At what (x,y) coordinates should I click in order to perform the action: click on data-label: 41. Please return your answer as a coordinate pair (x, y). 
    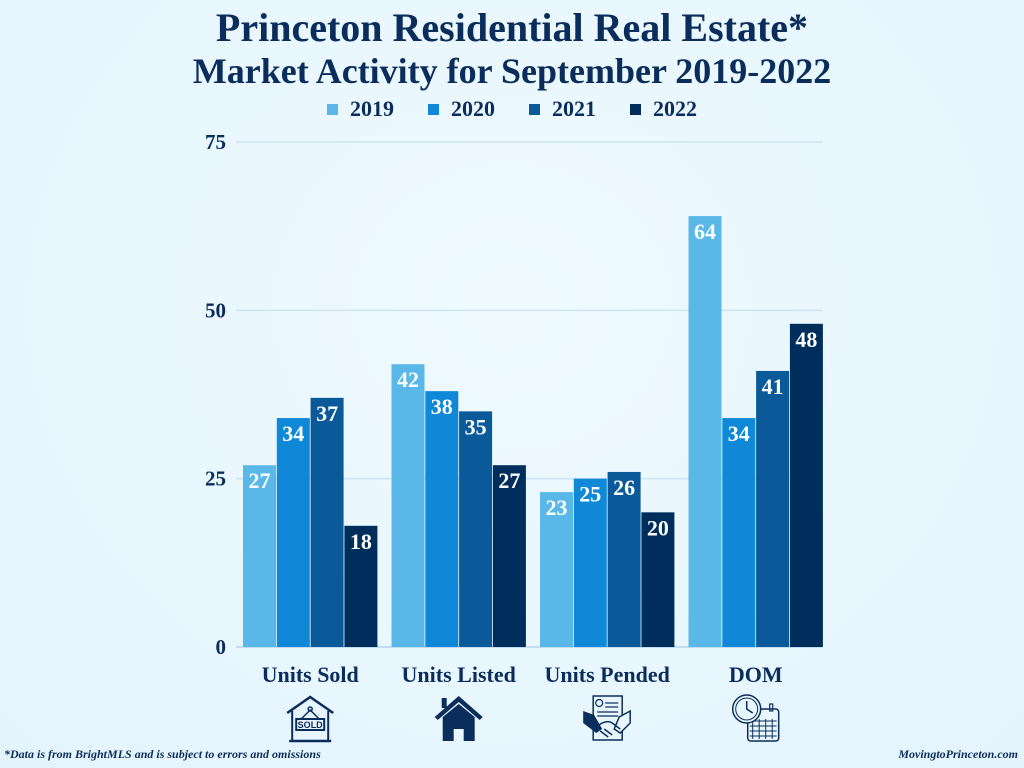
    Looking at the image, I should click on (773, 386).